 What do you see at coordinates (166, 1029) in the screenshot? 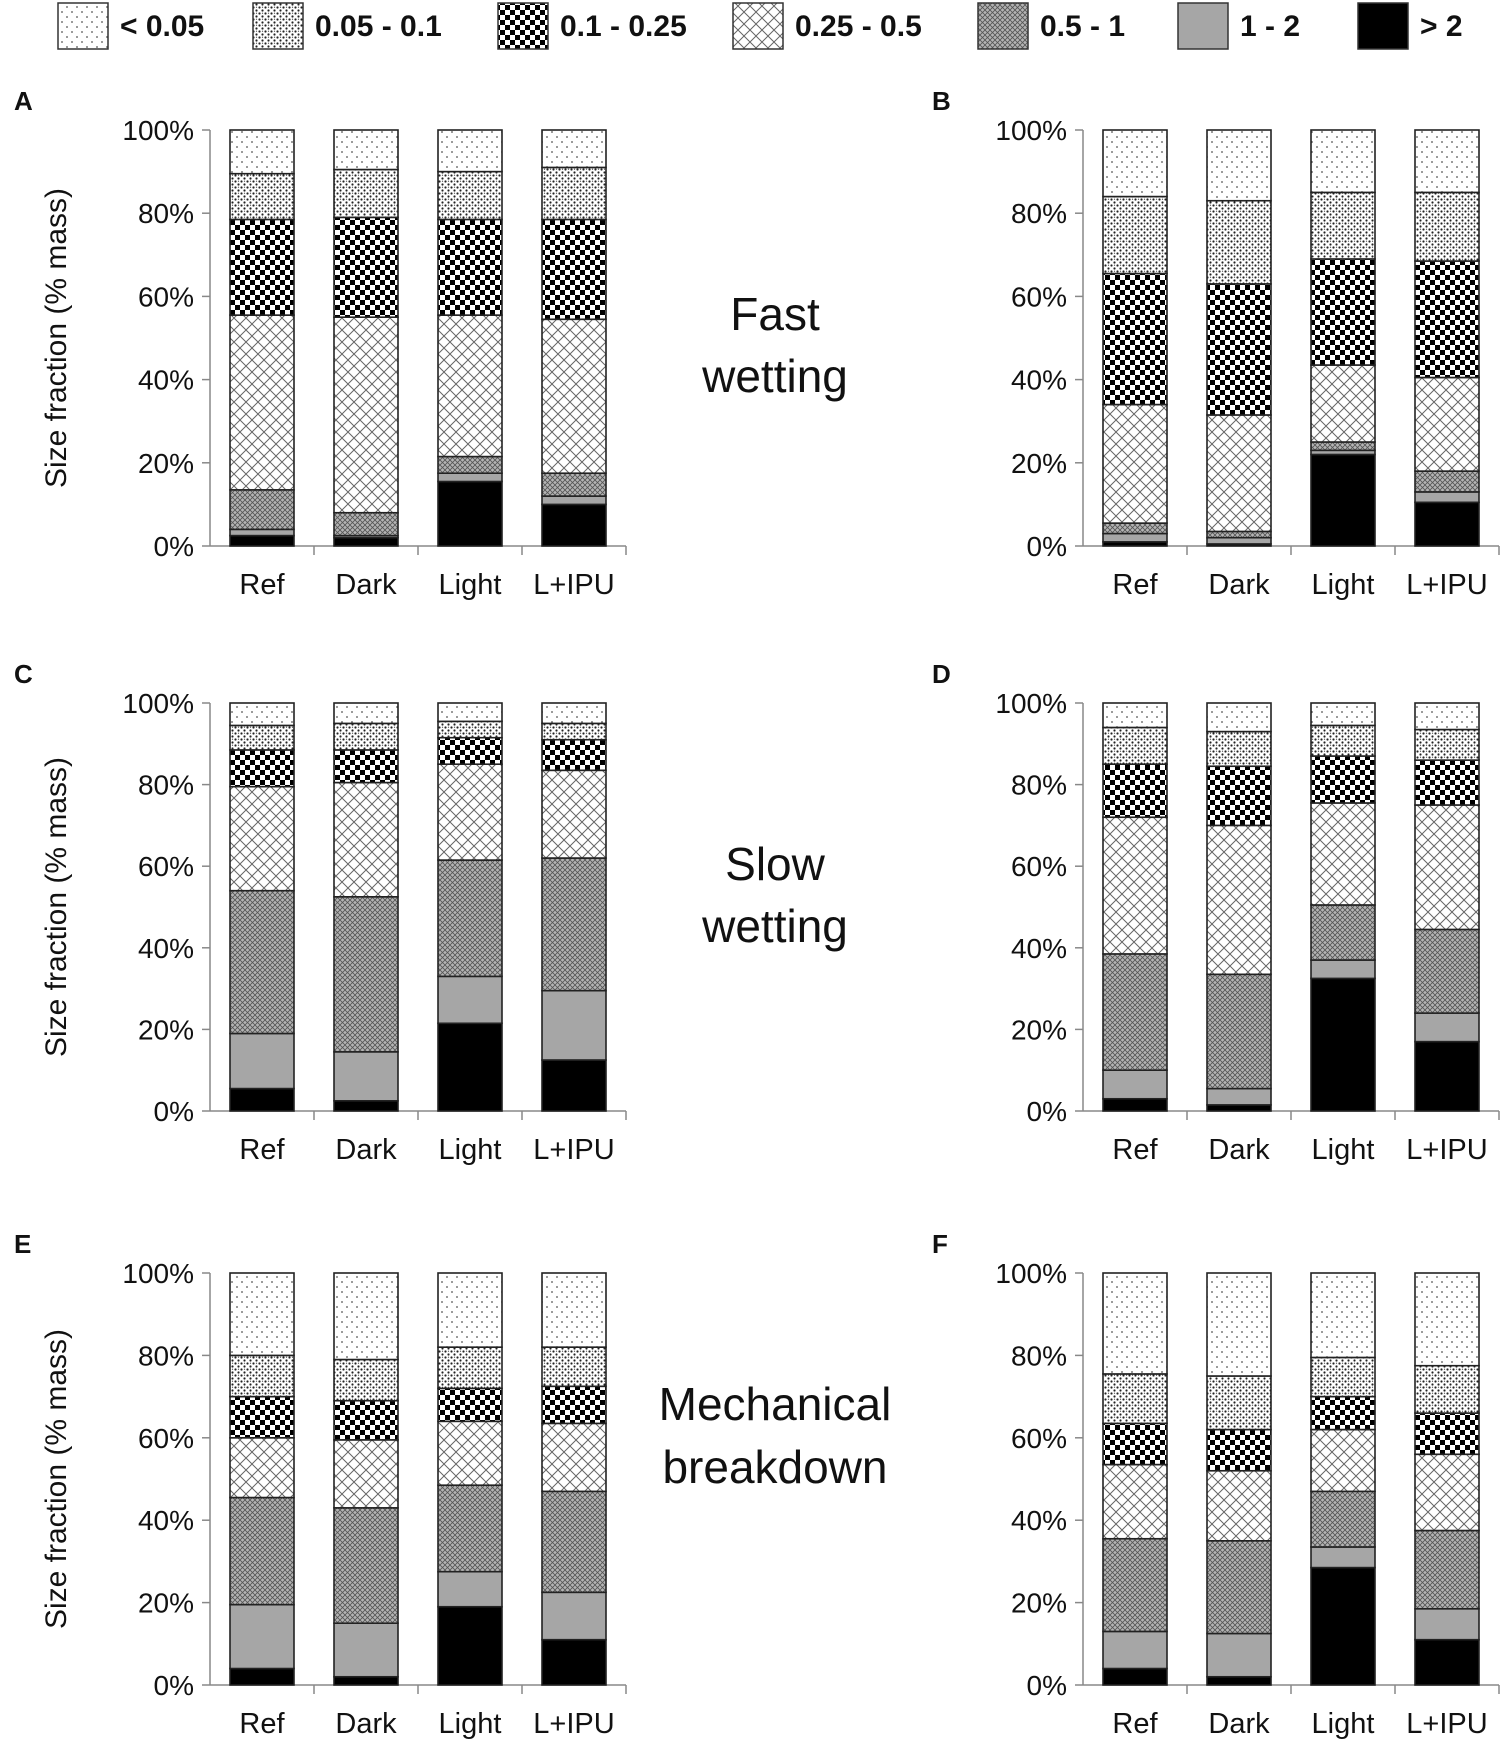
I see `y-tick-label: 20%` at bounding box center [166, 1029].